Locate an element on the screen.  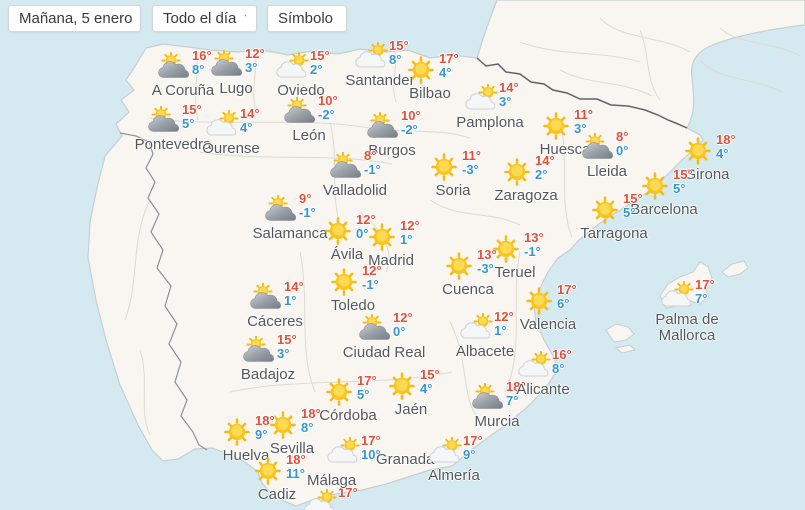
weather-station: 15° 5° Pontevedra is located at coordinates (173, 128).